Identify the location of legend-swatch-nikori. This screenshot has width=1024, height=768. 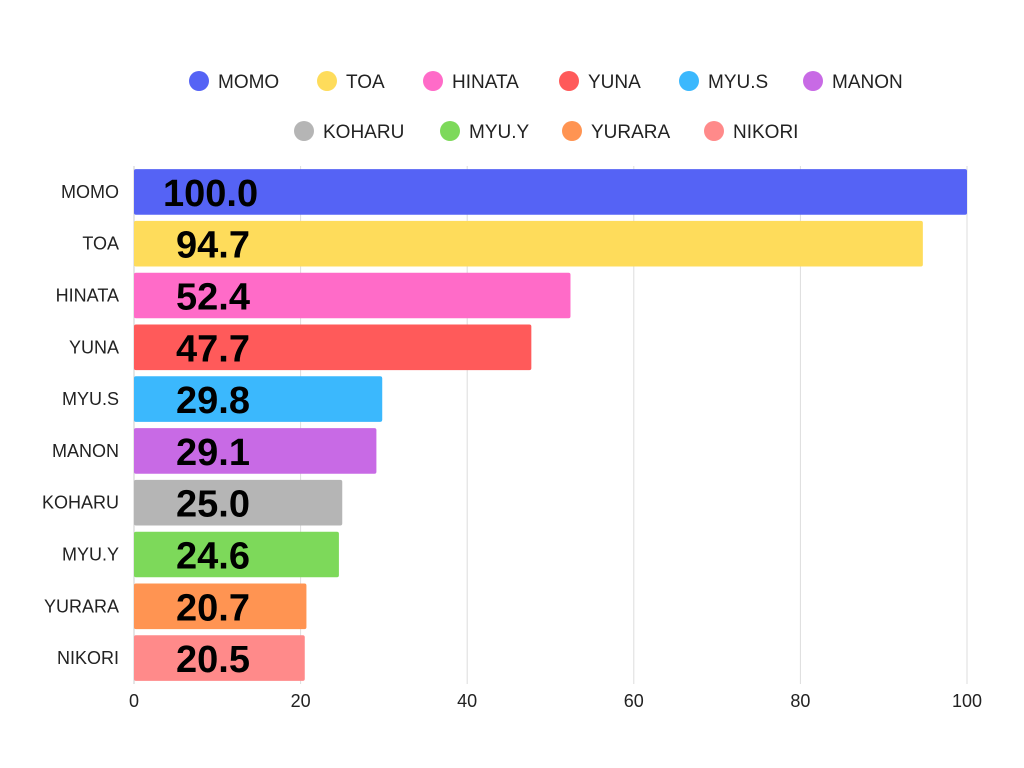
(714, 131).